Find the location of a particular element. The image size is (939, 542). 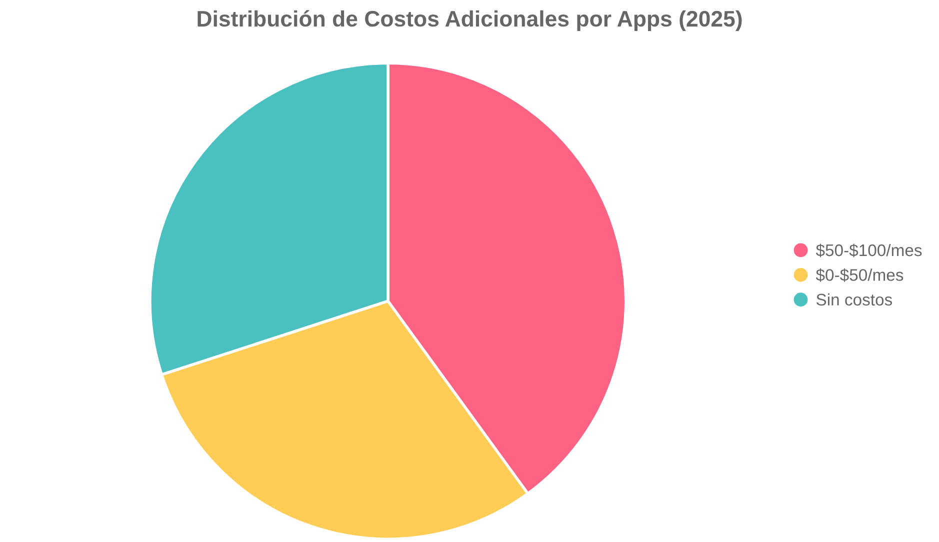

legend-label: $50-$100/mes is located at coordinates (869, 251).